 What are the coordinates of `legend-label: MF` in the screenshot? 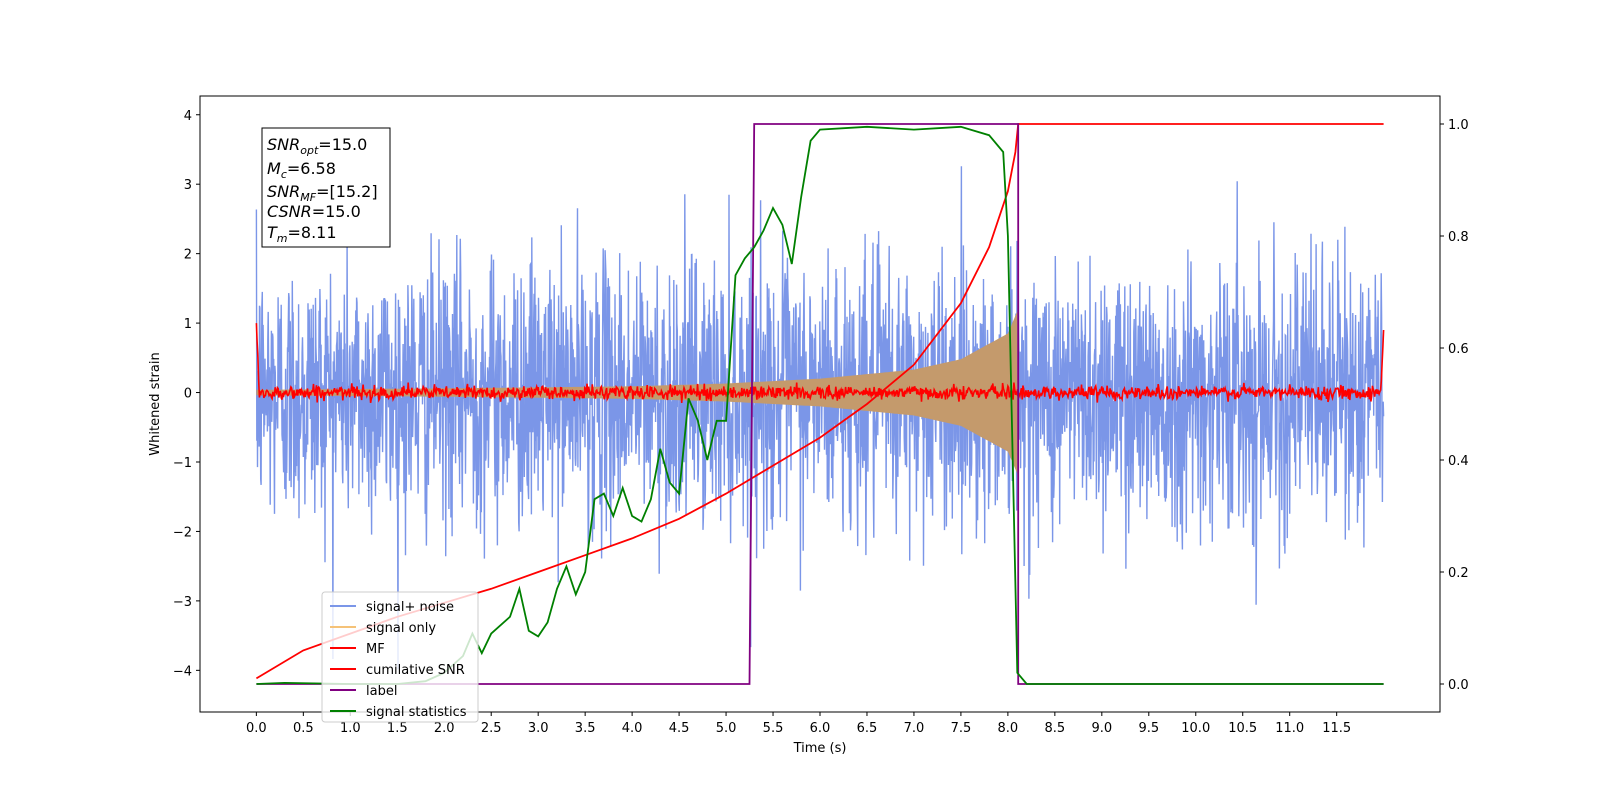 It's located at (375, 649).